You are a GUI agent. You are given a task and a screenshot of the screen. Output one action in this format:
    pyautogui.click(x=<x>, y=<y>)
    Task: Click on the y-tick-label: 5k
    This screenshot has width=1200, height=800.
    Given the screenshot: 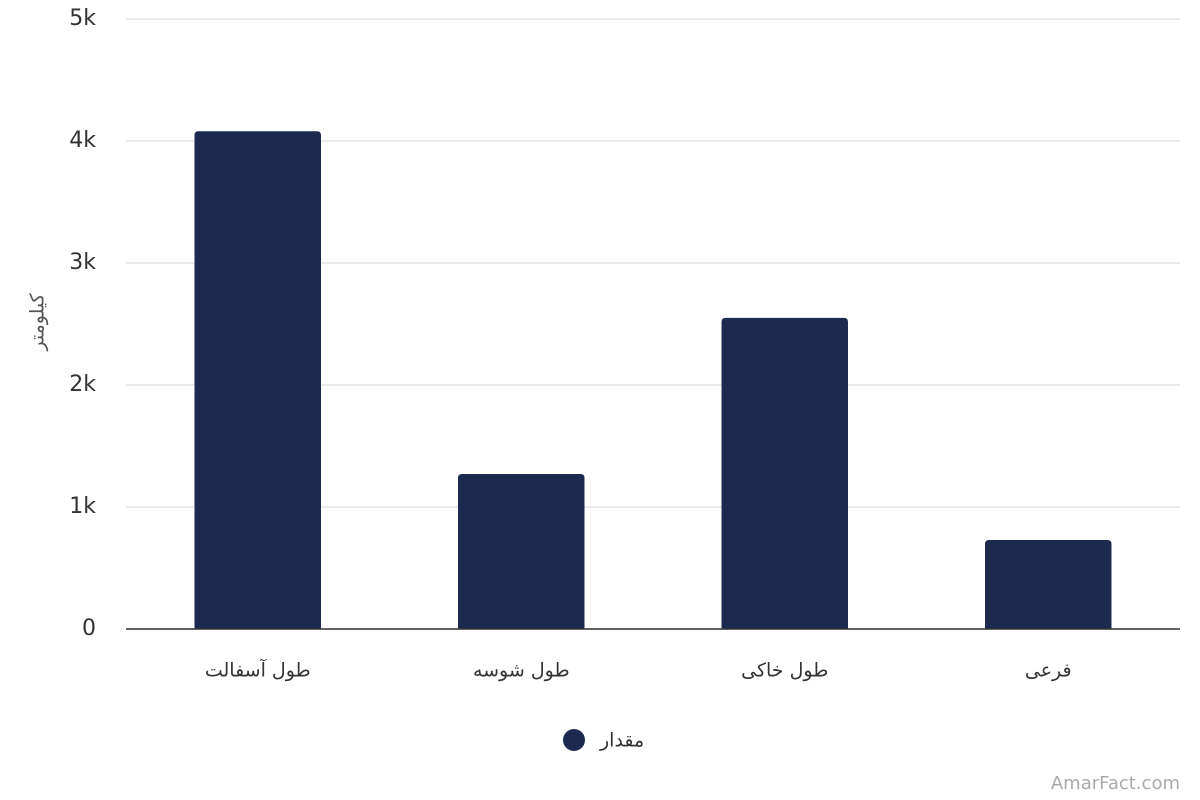 What is the action you would take?
    pyautogui.click(x=82, y=18)
    